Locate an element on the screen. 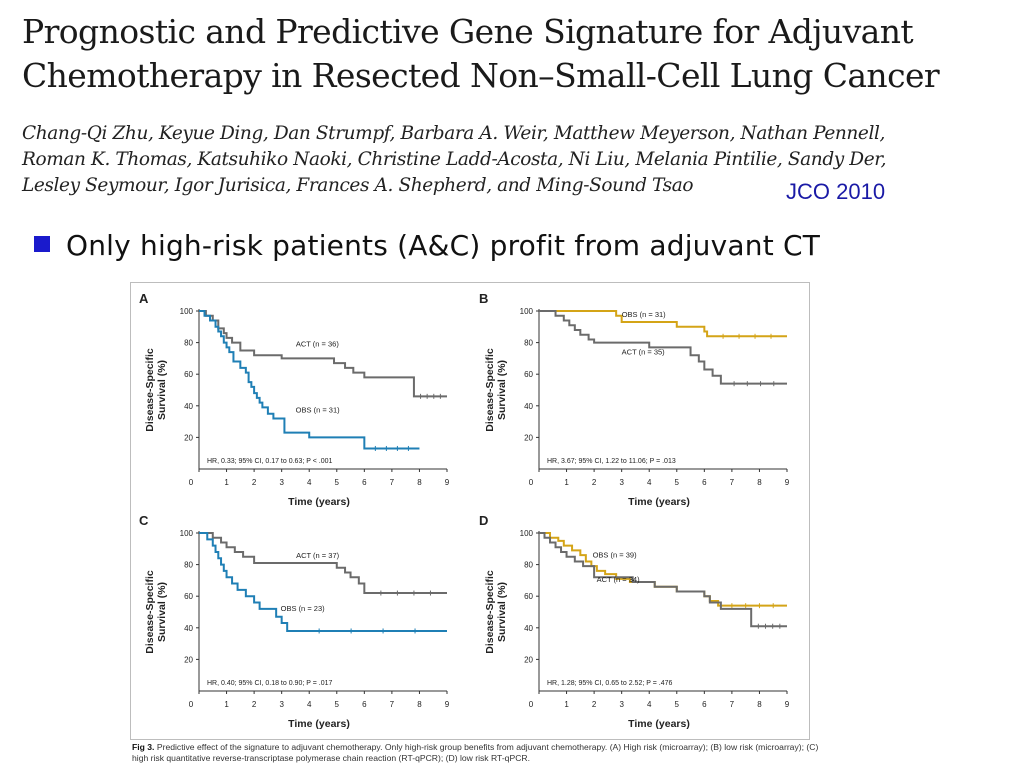  series-label: ACT (n = 35) is located at coordinates (644, 352).